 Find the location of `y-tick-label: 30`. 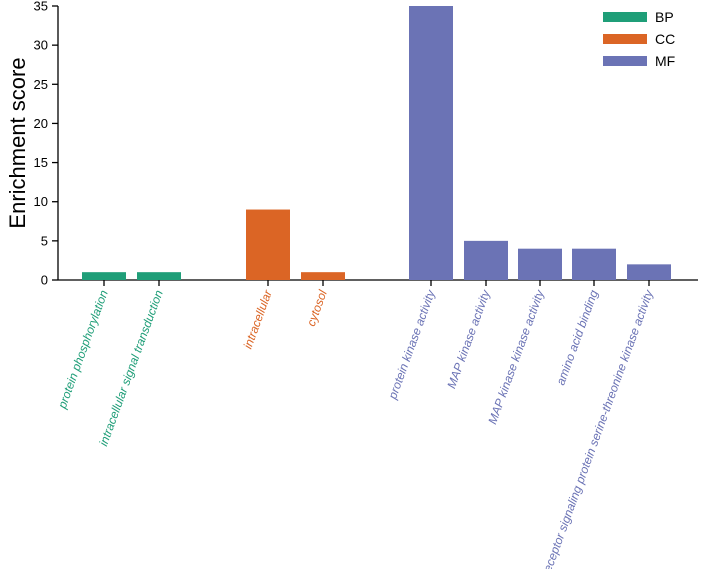

y-tick-label: 30 is located at coordinates (41, 45).